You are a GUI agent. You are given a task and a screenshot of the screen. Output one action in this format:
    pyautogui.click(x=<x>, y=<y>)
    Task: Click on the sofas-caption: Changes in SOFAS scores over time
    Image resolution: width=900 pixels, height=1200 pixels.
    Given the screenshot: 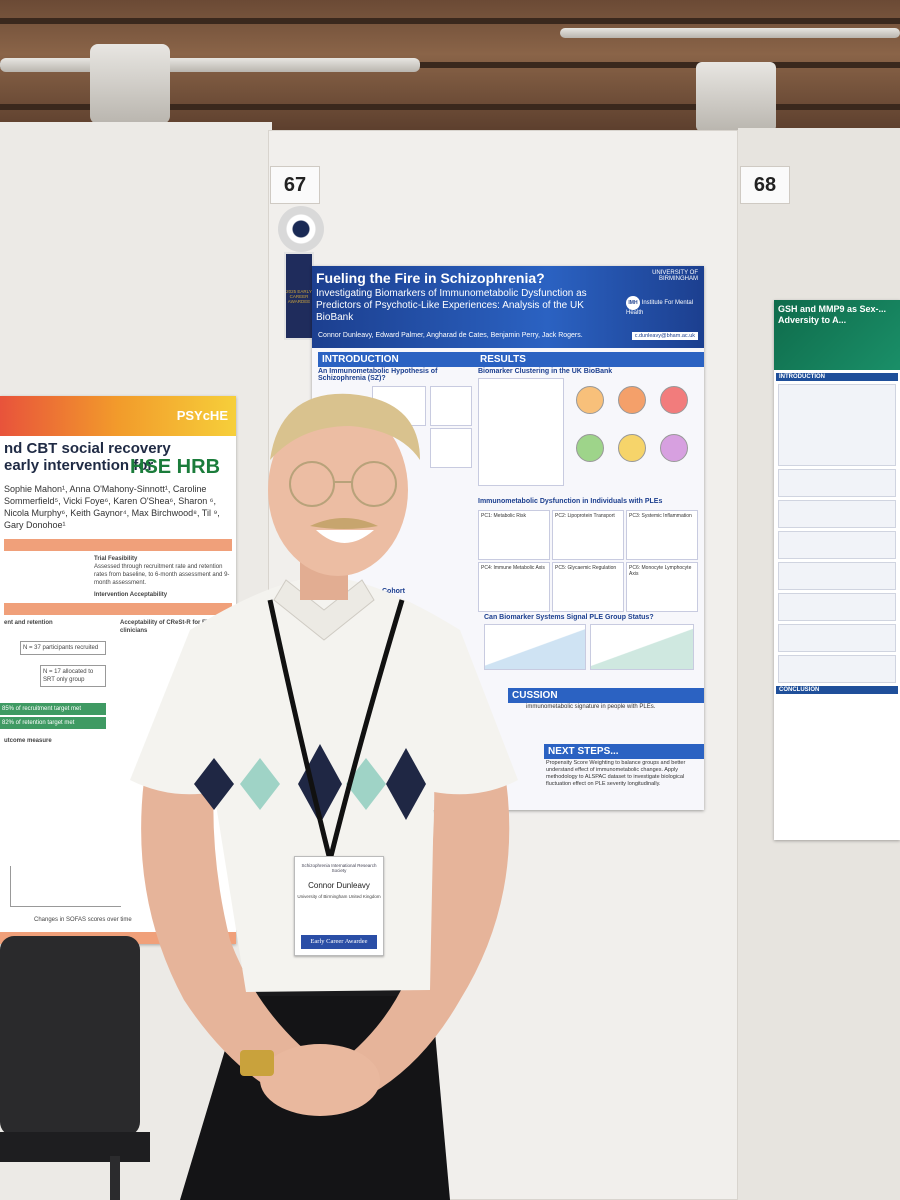 What is the action you would take?
    pyautogui.click(x=83, y=920)
    